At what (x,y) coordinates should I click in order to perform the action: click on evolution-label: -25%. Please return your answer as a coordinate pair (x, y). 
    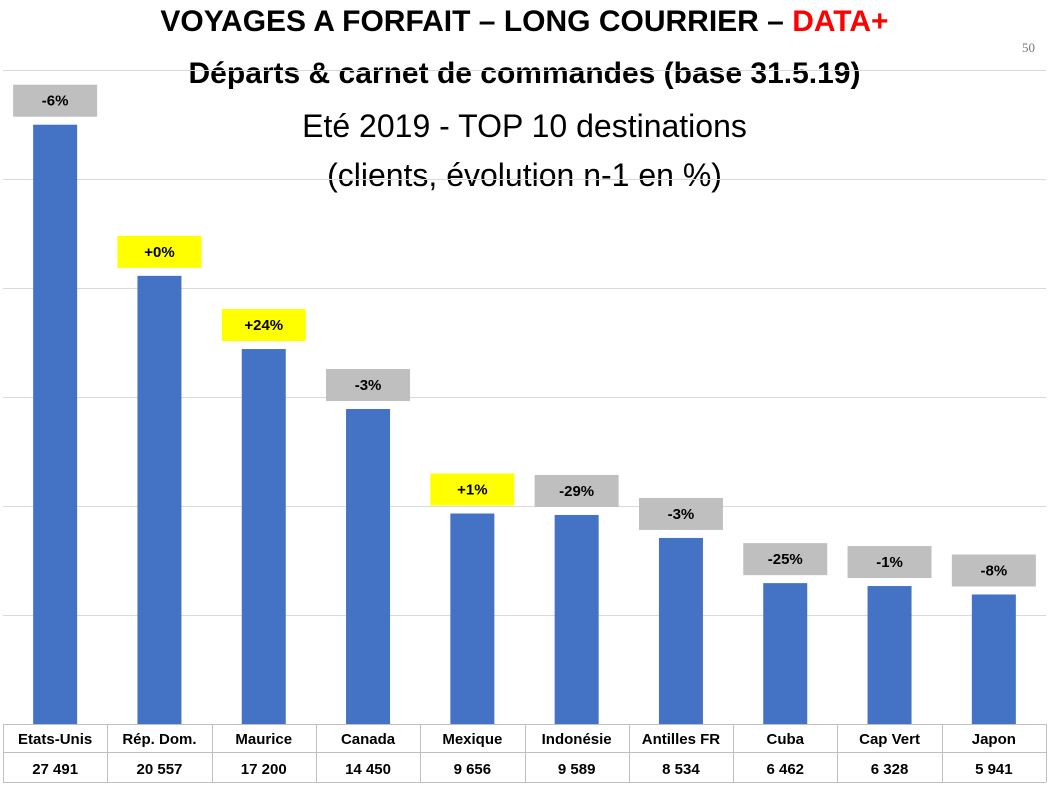
    Looking at the image, I should click on (785, 559).